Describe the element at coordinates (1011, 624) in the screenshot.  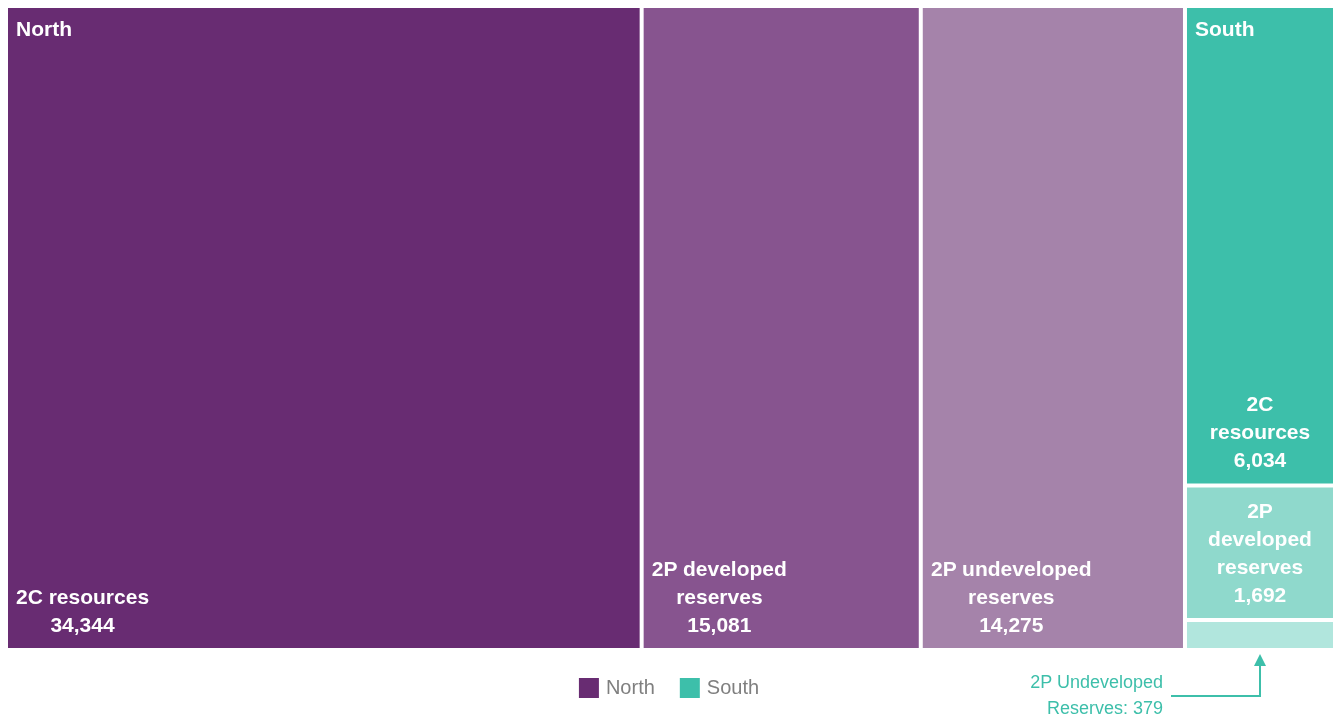
I see `data-label: 14,275` at that location.